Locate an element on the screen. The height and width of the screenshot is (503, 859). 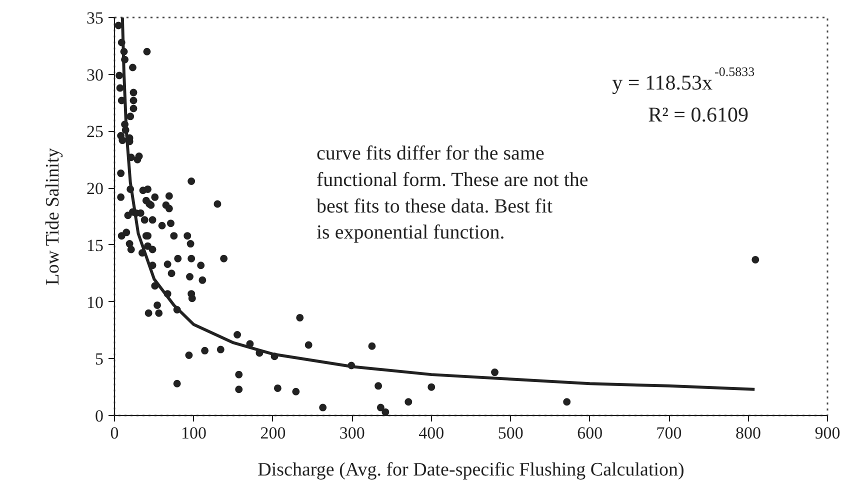
x-tick-label: 200 is located at coordinates (273, 433).